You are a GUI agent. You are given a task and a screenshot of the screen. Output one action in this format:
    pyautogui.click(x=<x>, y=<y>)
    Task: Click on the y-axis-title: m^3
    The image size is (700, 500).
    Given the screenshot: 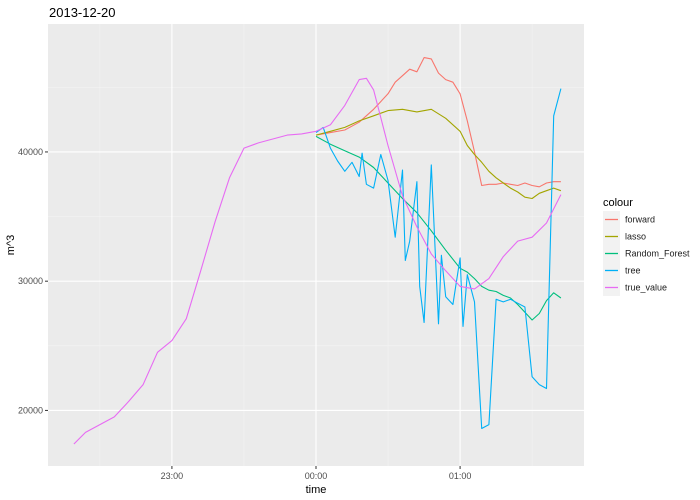 What is the action you would take?
    pyautogui.click(x=11, y=245)
    